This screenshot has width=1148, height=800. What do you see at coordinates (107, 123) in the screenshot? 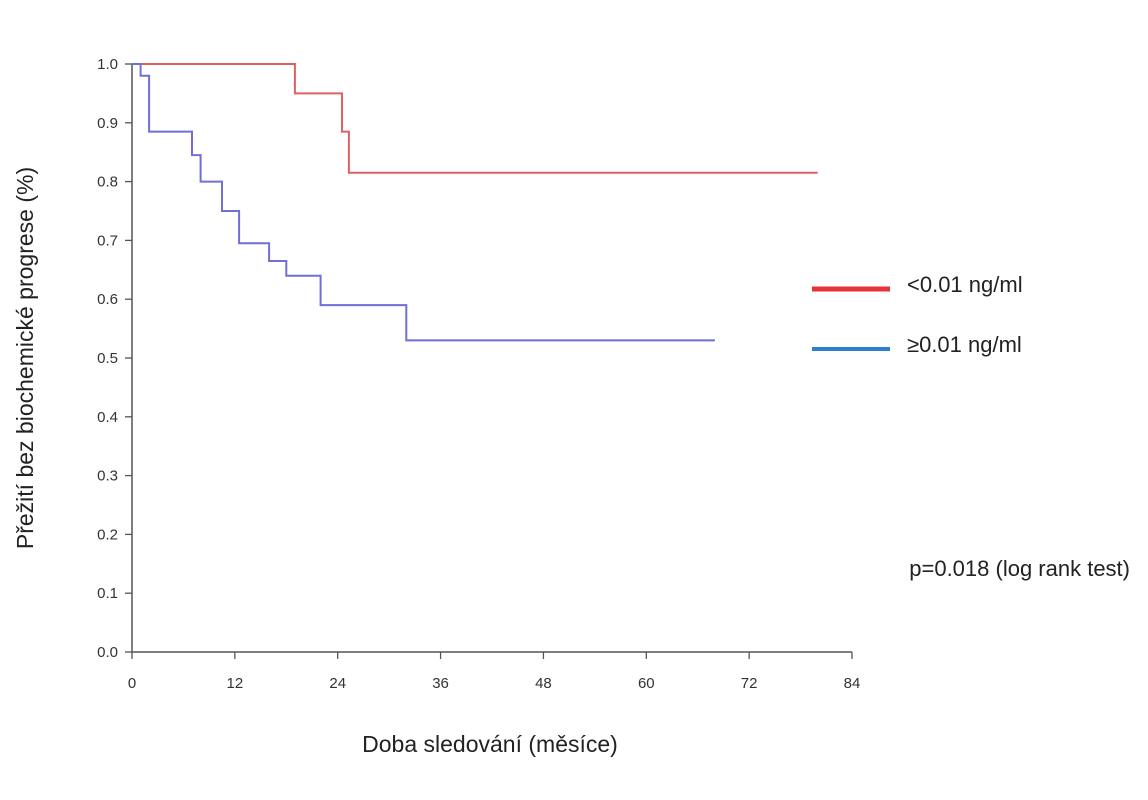
I see `y-tick-label: 0.9` at bounding box center [107, 123].